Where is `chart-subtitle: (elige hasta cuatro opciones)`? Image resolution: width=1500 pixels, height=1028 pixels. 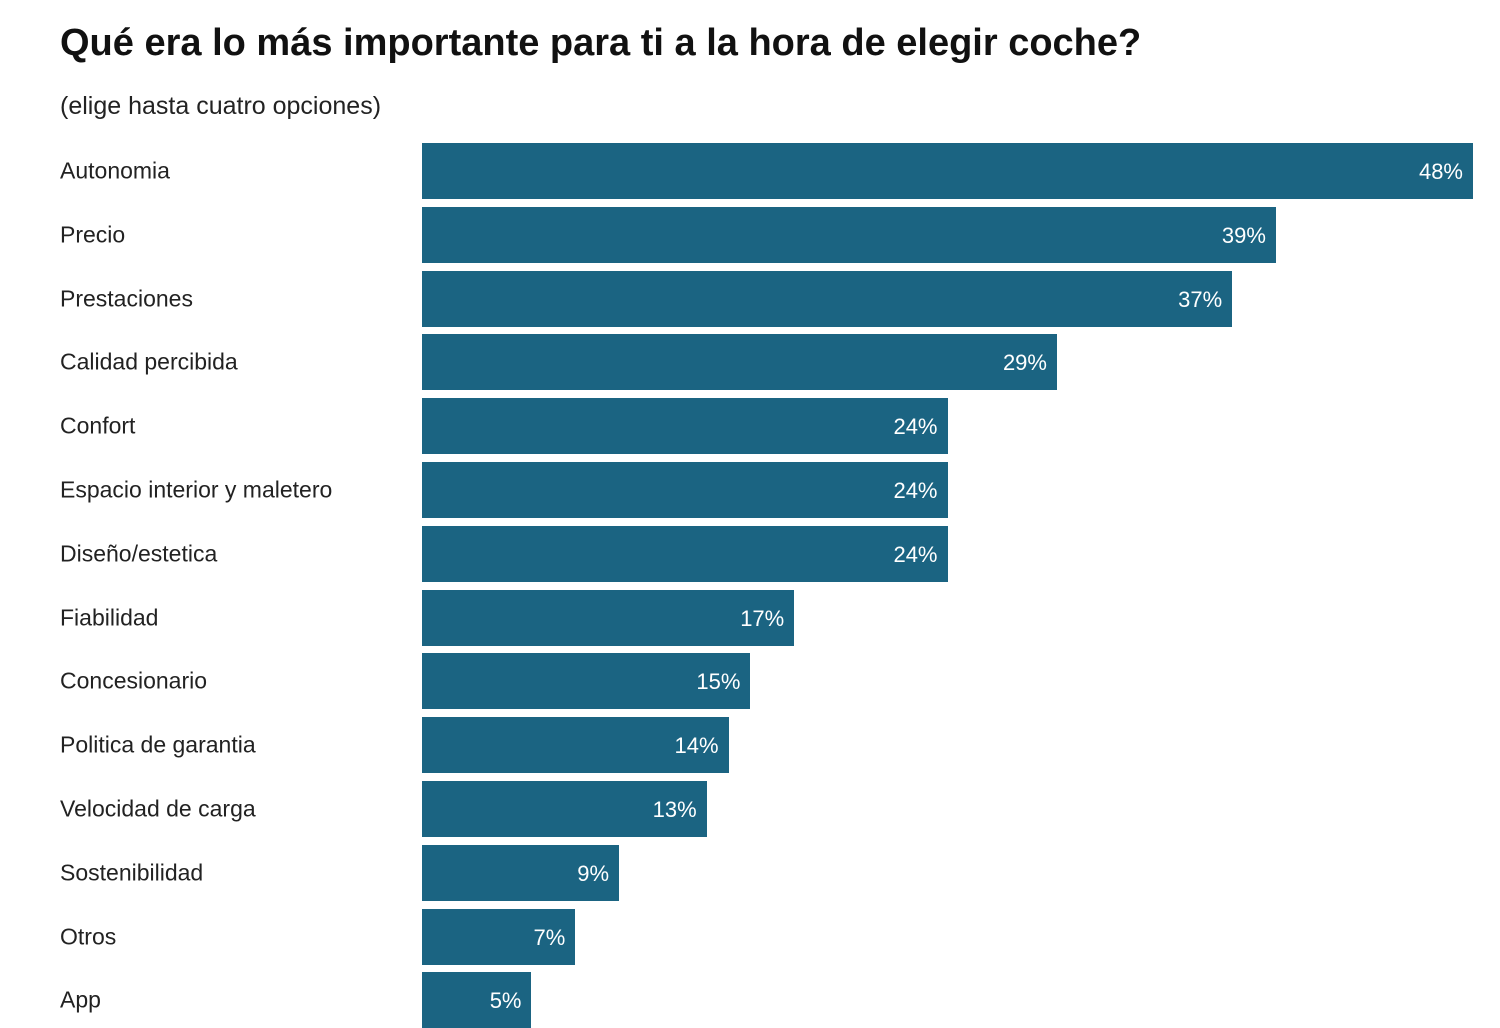
chart-subtitle: (elige hasta cuatro opciones) is located at coordinates (221, 106).